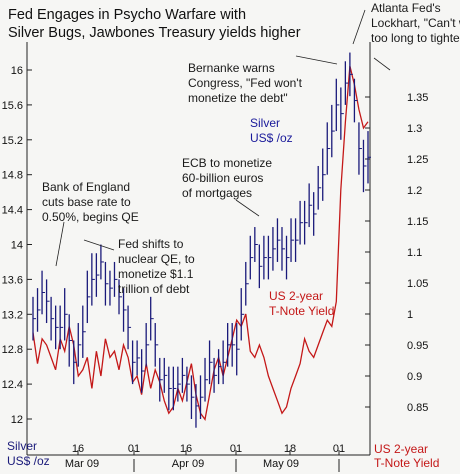 Image resolution: width=460 pixels, height=474 pixels. What do you see at coordinates (410, 315) in the screenshot?
I see `right-tick-label: 1` at bounding box center [410, 315].